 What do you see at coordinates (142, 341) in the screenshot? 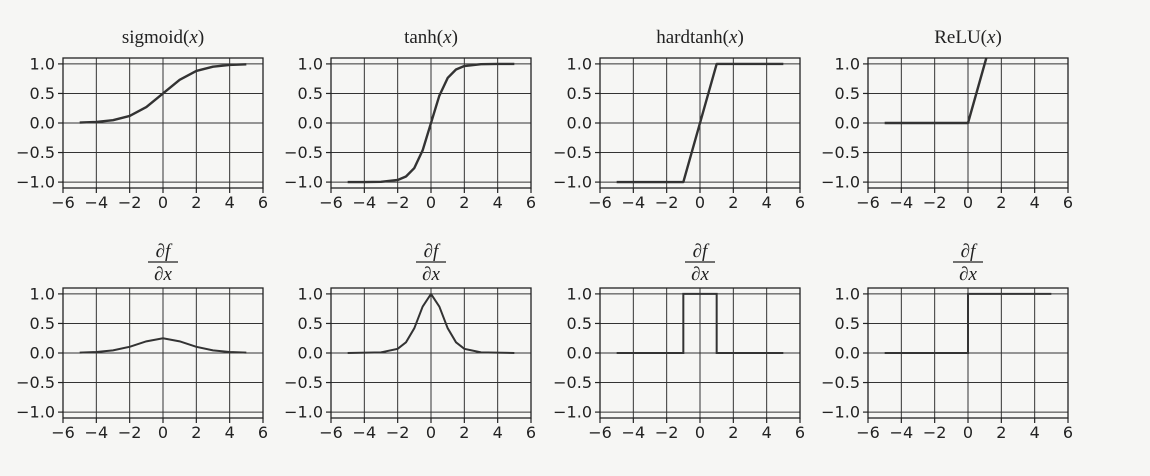
I see `subplot-5: −6 −4 −2 0 2 4 6 1.0 0.5 0.0 −0.5 −1.0 ∂f∂x` at bounding box center [142, 341].